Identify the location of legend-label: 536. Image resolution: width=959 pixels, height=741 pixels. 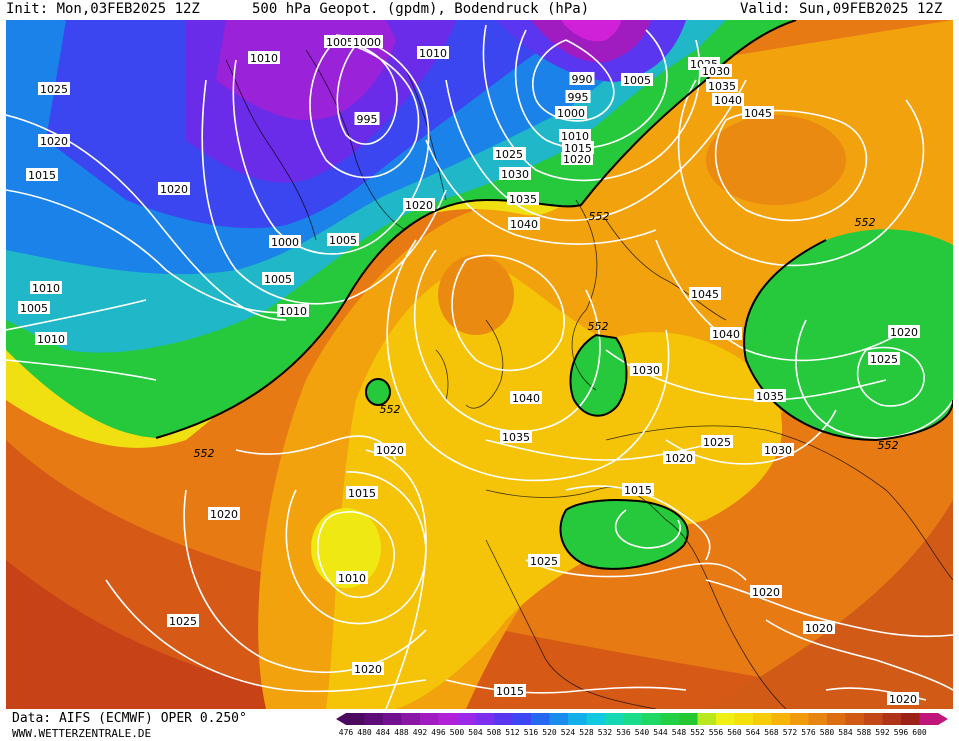
(623, 732).